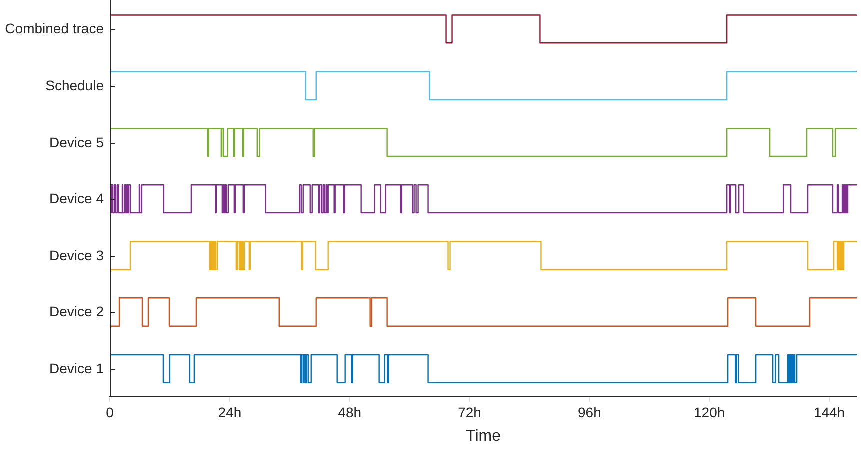  I want to click on x-tick-label: 72h, so click(470, 412).